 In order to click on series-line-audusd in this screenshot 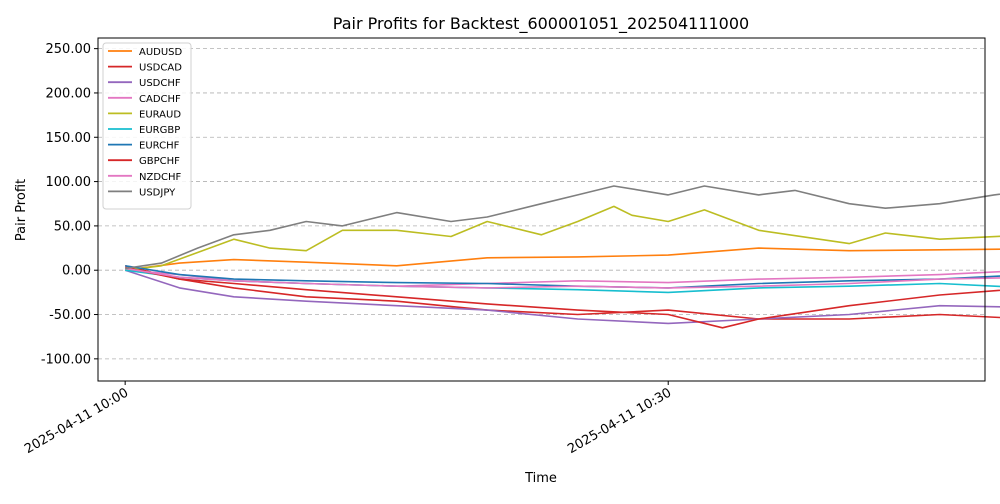, I will do `click(562, 259)`.